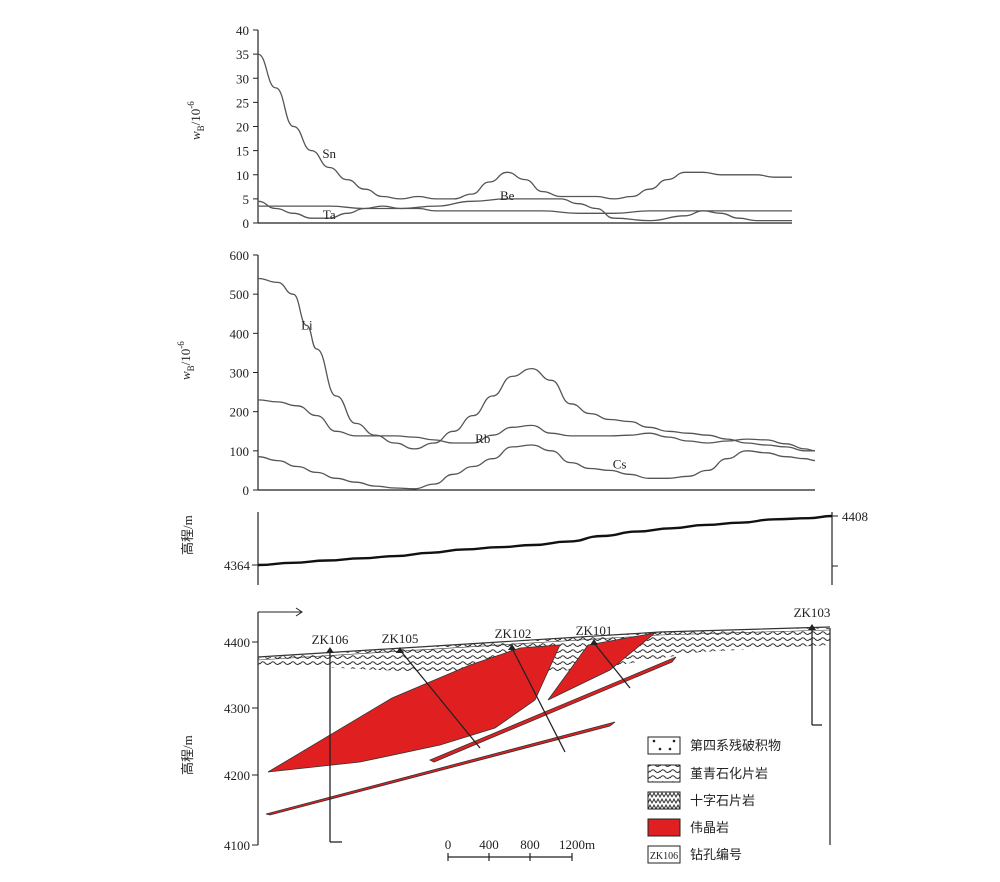 The image size is (1000, 882). What do you see at coordinates (482, 438) in the screenshot?
I see `series-label-rb: Rb` at bounding box center [482, 438].